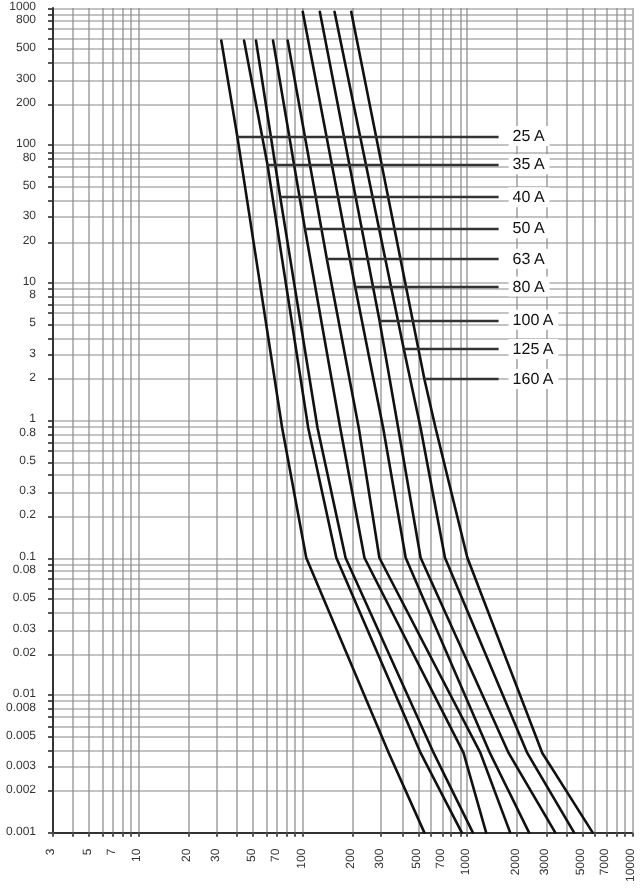 The height and width of the screenshot is (888, 640). What do you see at coordinates (529, 228) in the screenshot?
I see `annotation: 50 A` at bounding box center [529, 228].